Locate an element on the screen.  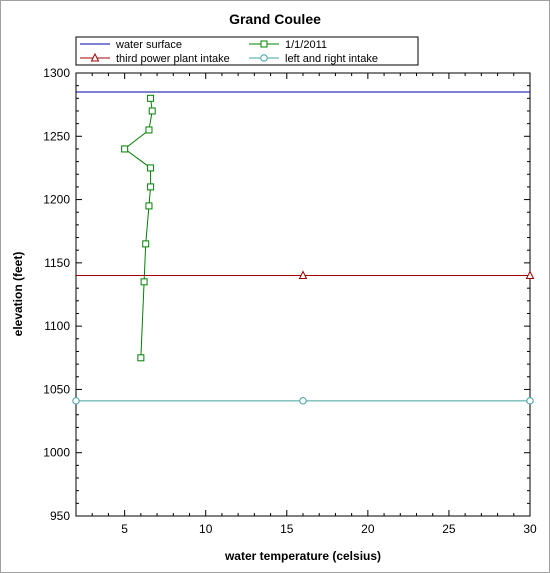
legend-entry: water surface is located at coordinates (131, 45).